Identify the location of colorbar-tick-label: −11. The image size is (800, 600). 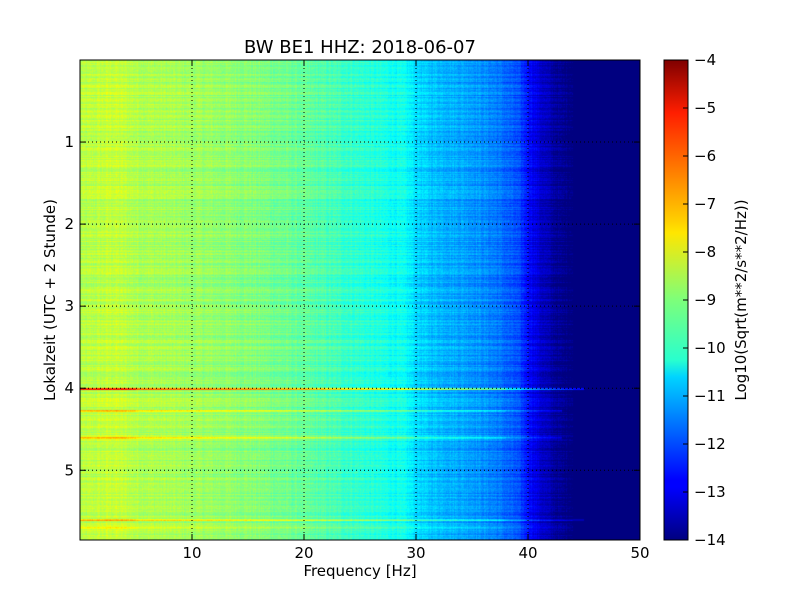
(710, 396).